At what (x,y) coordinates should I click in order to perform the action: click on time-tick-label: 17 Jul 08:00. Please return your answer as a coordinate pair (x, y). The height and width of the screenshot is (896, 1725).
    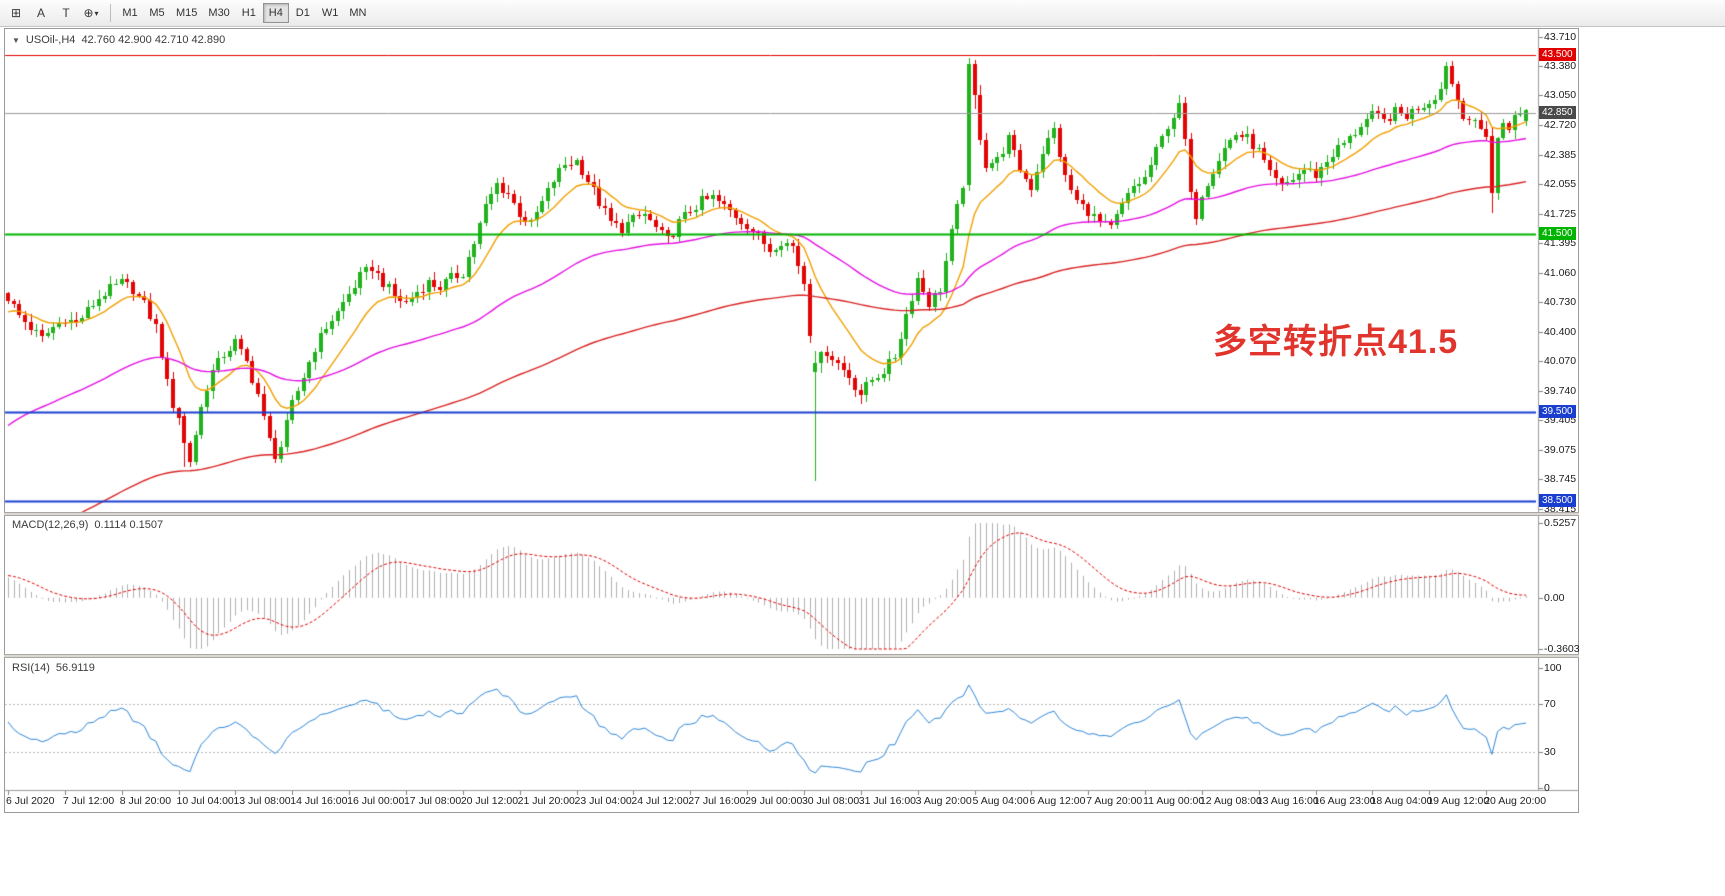
    Looking at the image, I should click on (432, 801).